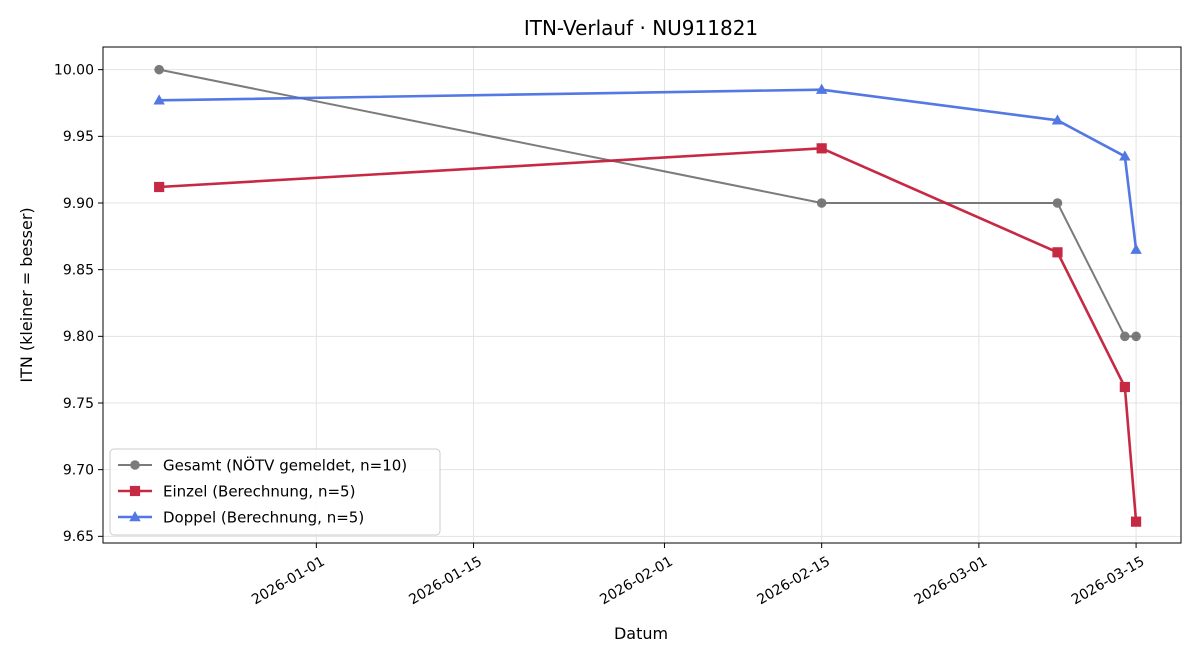  I want to click on y-axis-label: ITN (kleiner = besser), so click(26, 294).